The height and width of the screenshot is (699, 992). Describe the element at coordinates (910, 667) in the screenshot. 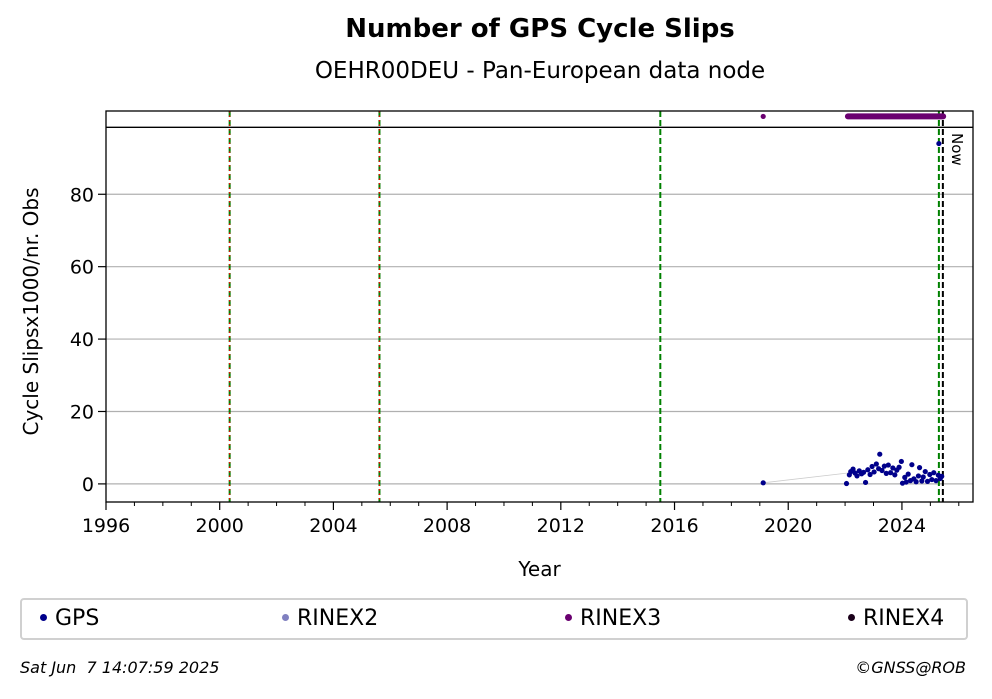

I see `footer-credit: ©GNSS@ROB` at that location.